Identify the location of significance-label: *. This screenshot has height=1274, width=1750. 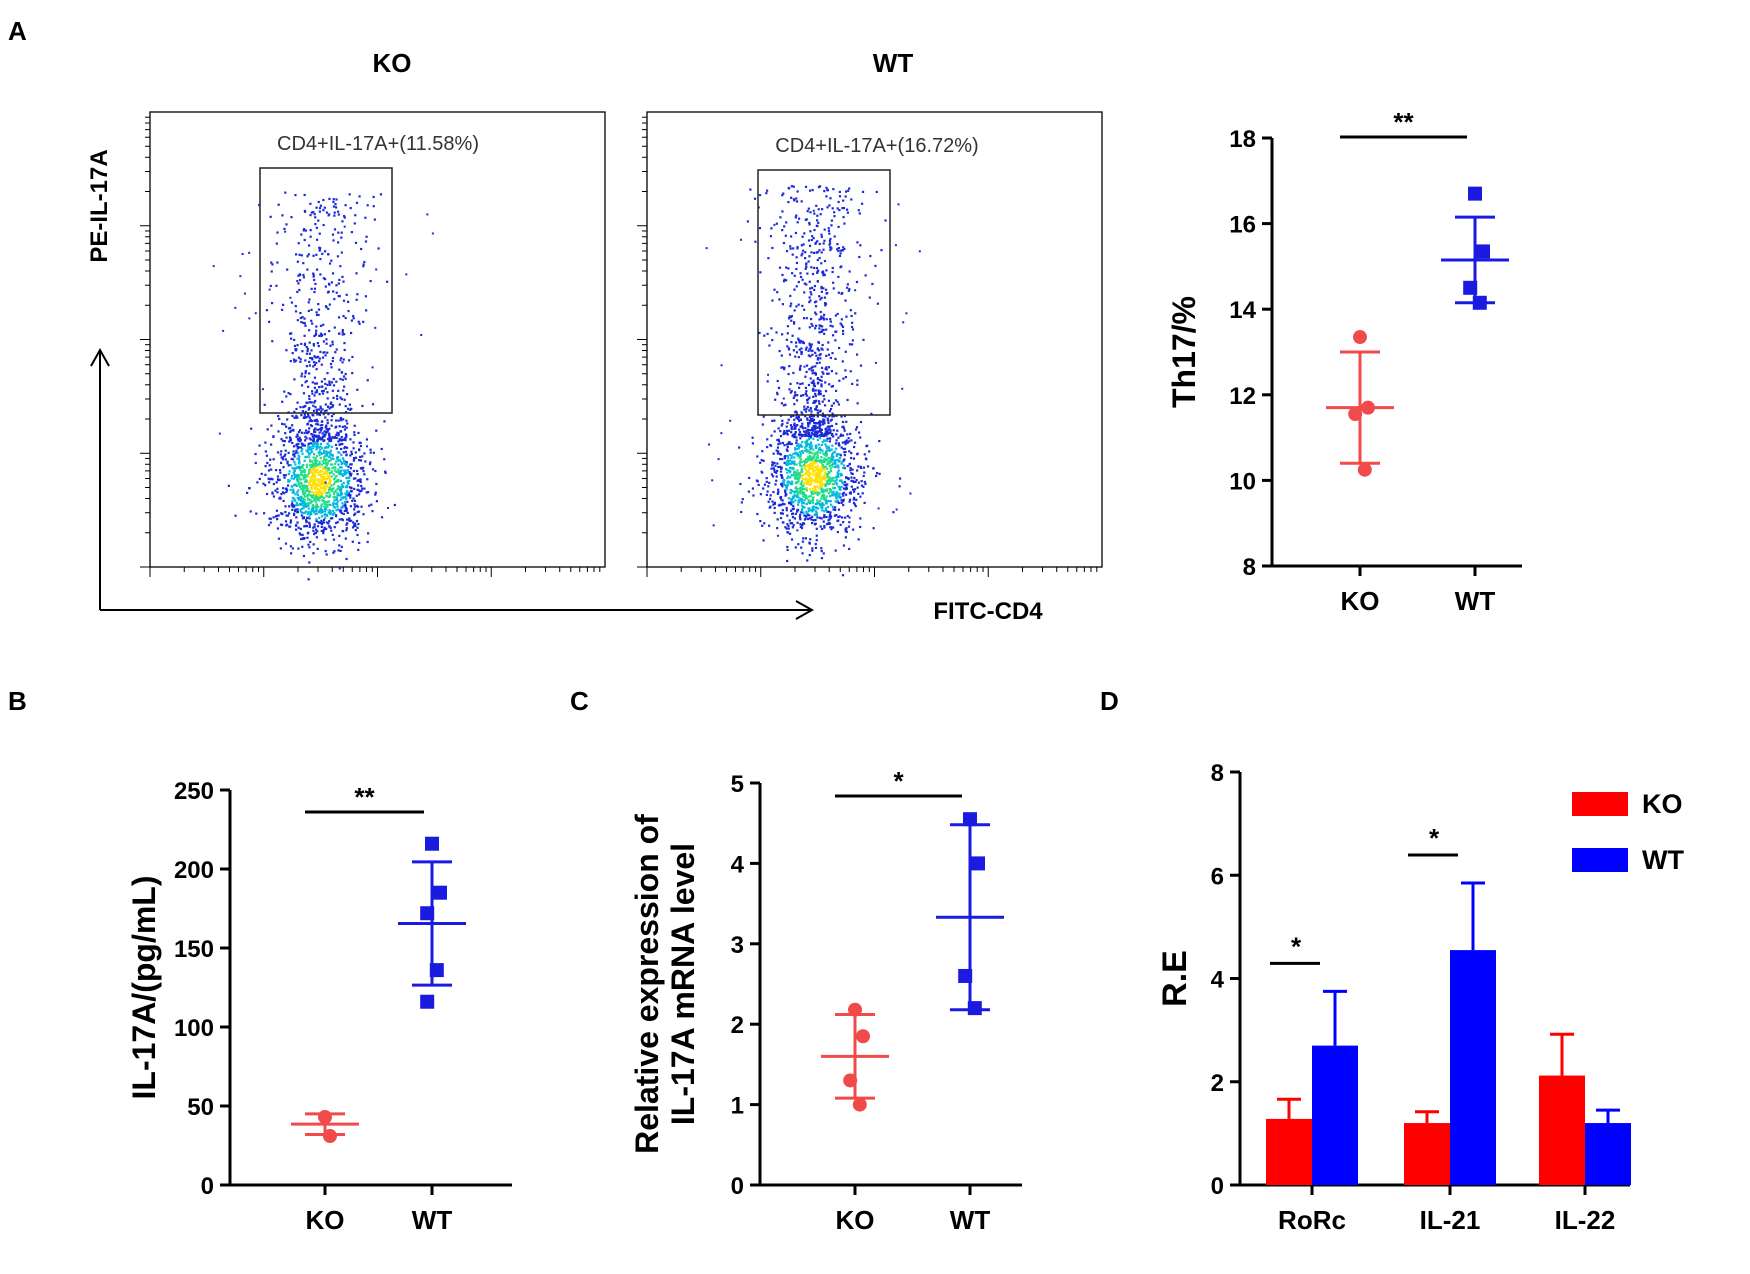
(1434, 838).